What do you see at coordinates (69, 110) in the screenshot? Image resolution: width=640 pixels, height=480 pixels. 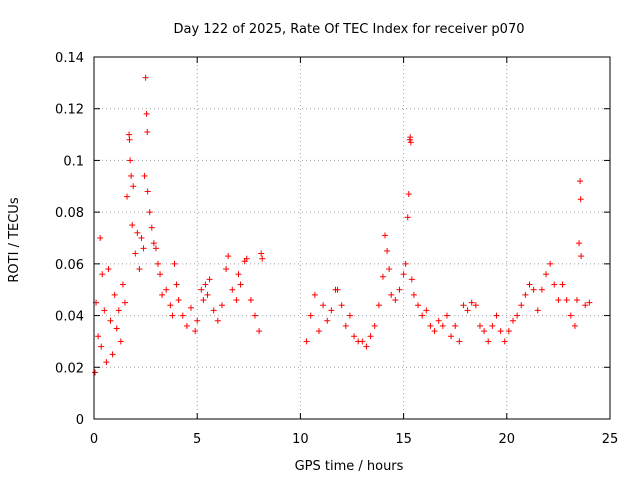 I see `y-tick-label: 0.12` at bounding box center [69, 110].